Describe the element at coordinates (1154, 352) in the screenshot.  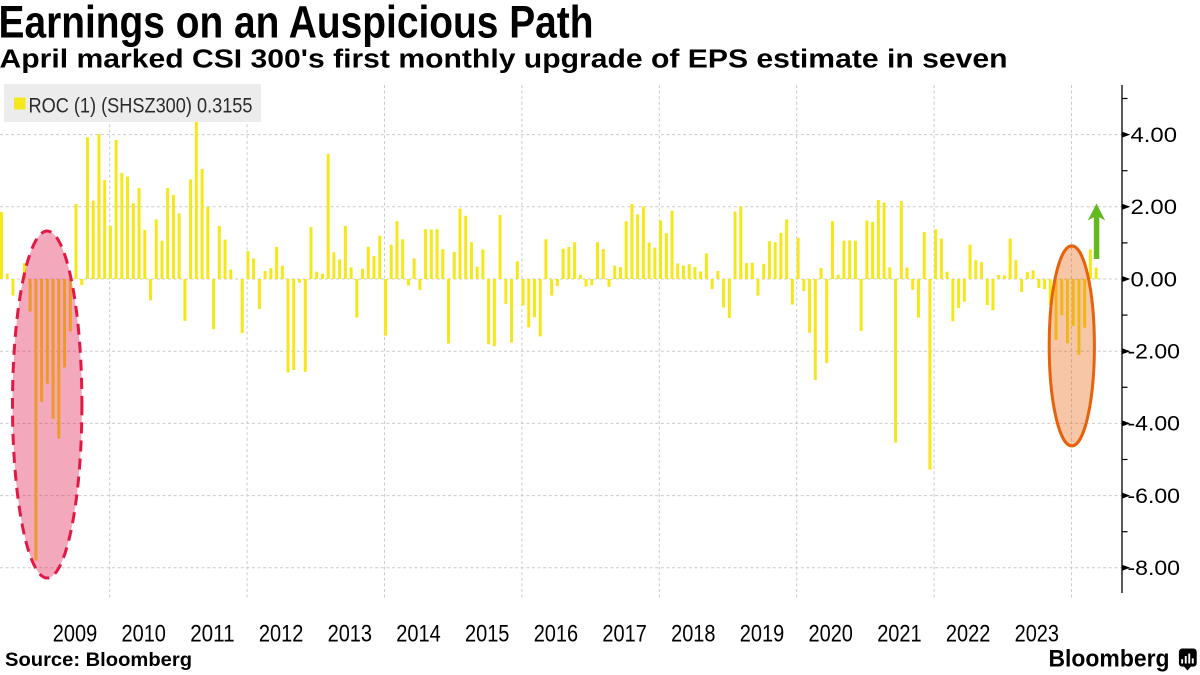
I see `svg-text: -2.00` at that location.